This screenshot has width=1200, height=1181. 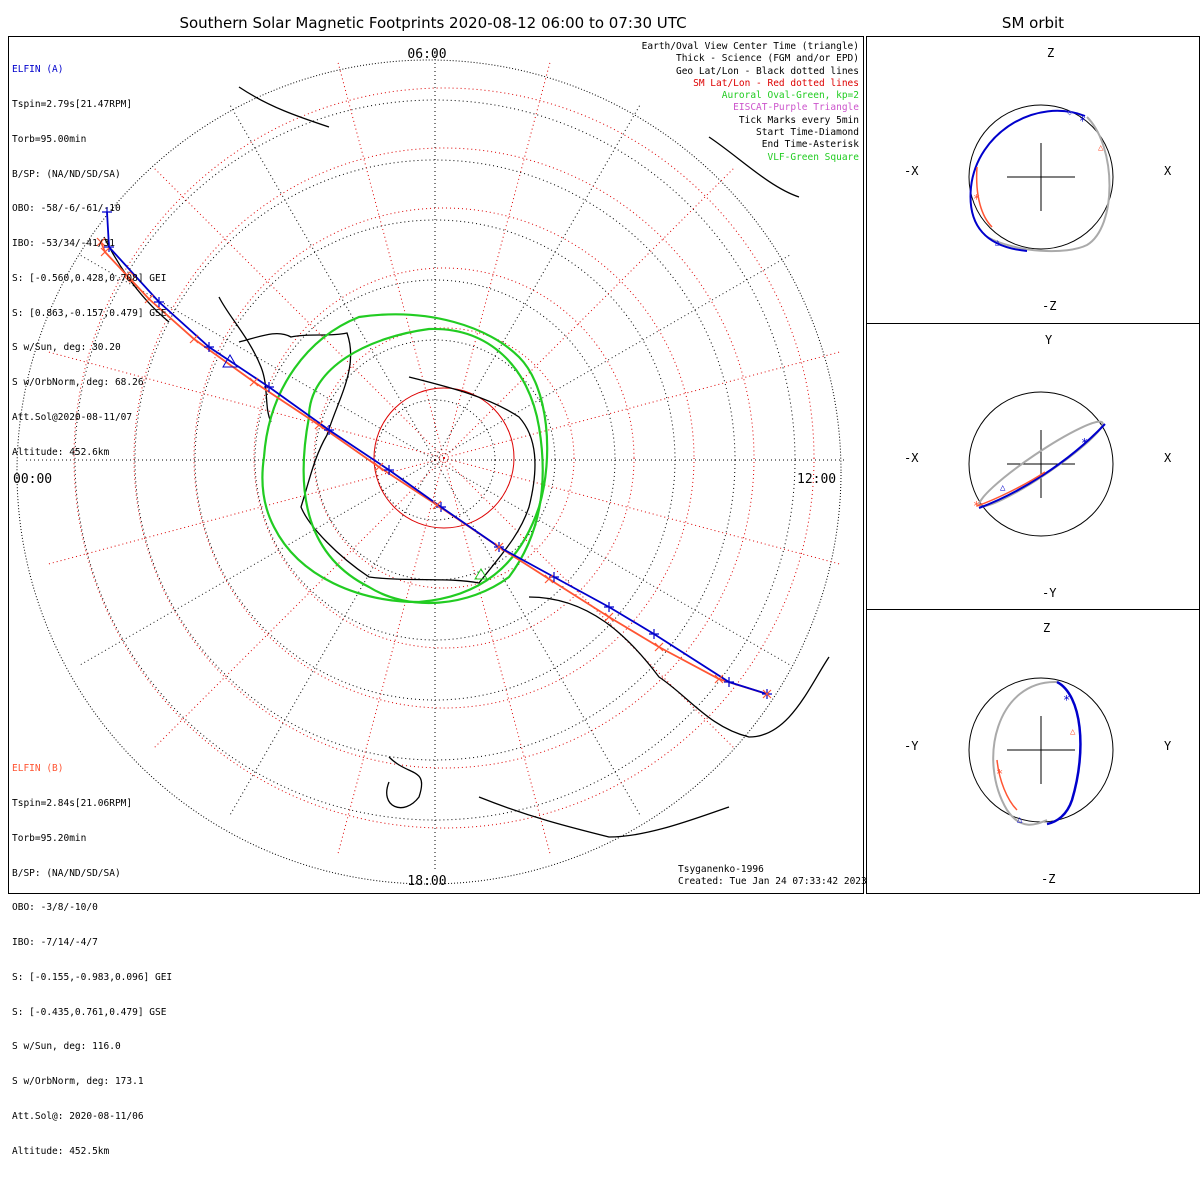 What do you see at coordinates (911, 746) in the screenshot?
I see `axis-label-left: -Y` at bounding box center [911, 746].